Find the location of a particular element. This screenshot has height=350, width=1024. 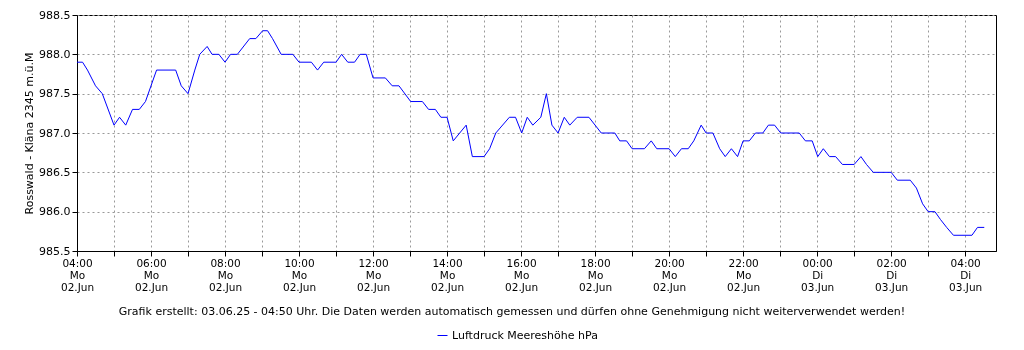

y-tick-label: 987.5 is located at coordinates (55, 94).